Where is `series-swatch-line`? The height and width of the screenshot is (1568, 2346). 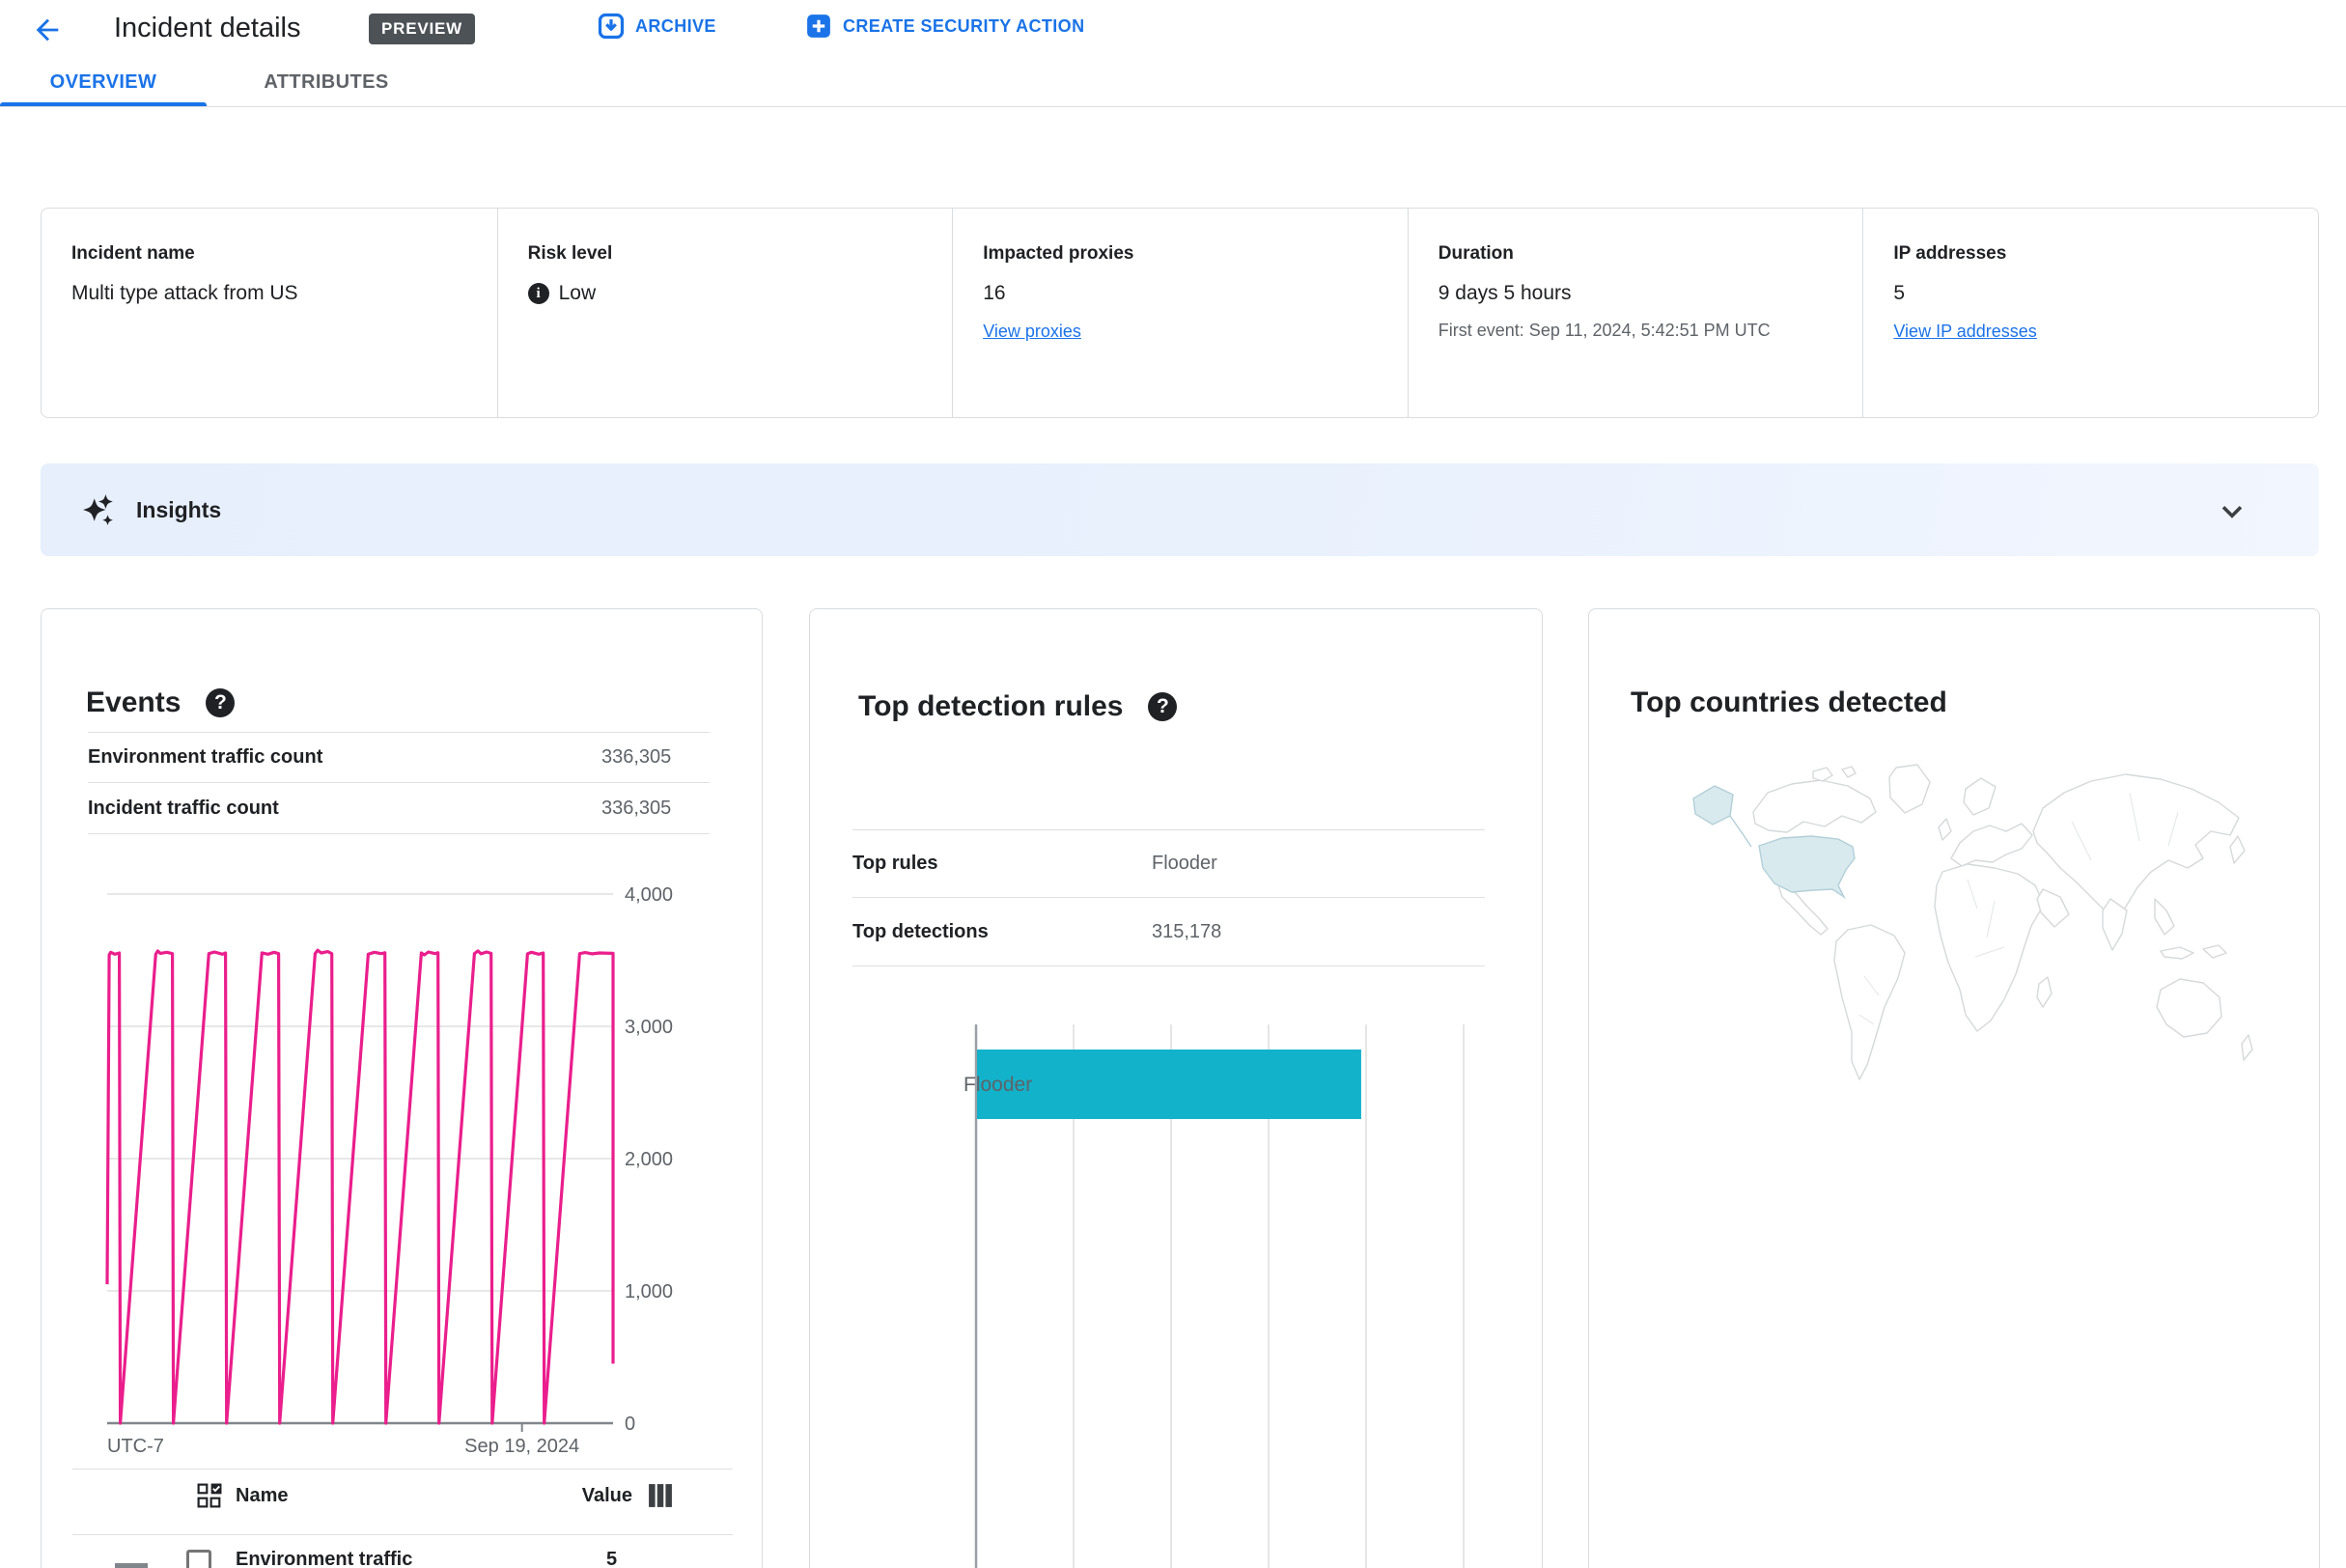
series-swatch-line is located at coordinates (131, 1566).